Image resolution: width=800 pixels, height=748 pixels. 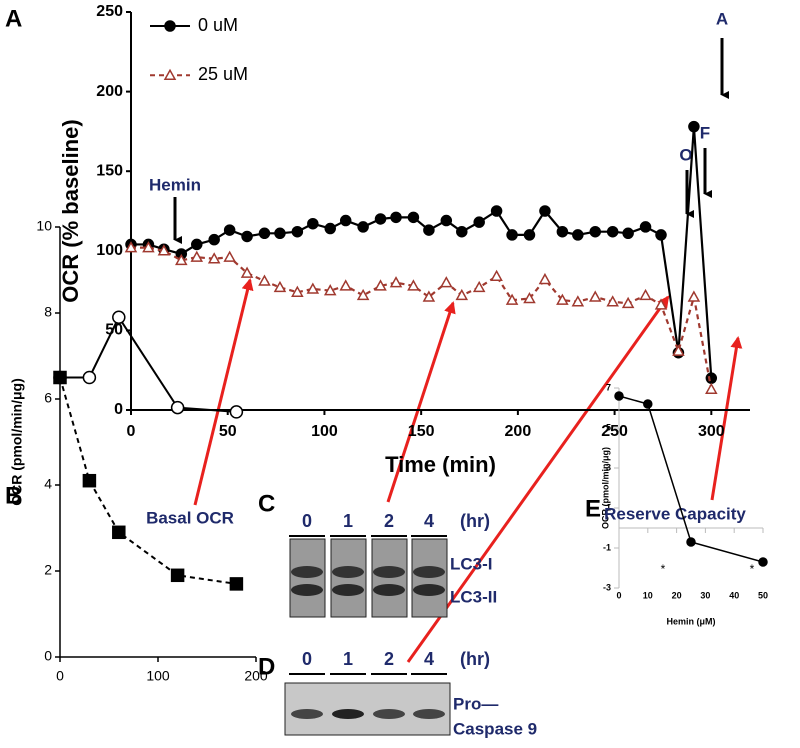 I want to click on y-tick-label: 8, so click(x=48, y=312).